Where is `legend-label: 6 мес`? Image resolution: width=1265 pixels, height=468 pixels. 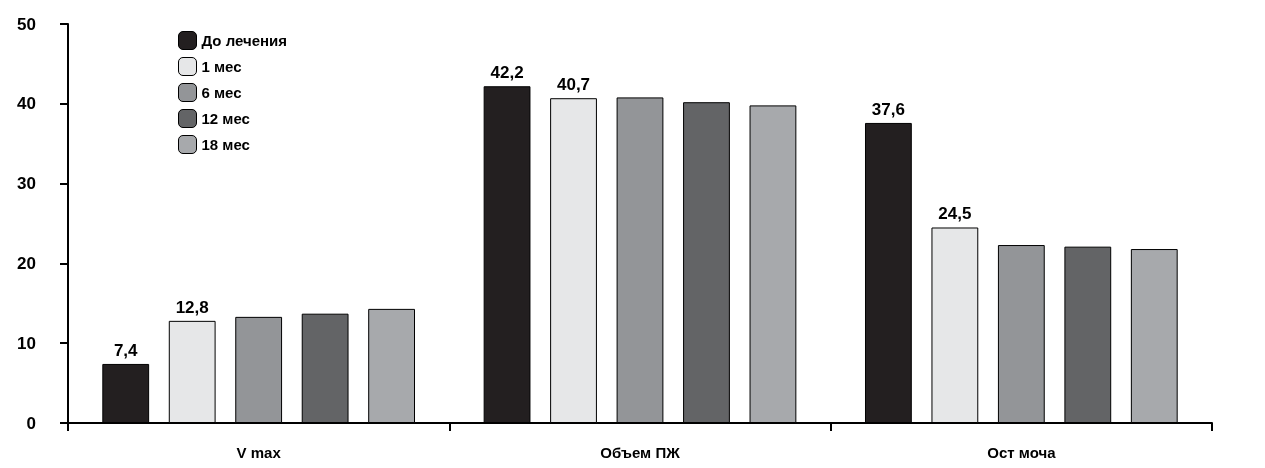
legend-label: 6 мес is located at coordinates (221, 92).